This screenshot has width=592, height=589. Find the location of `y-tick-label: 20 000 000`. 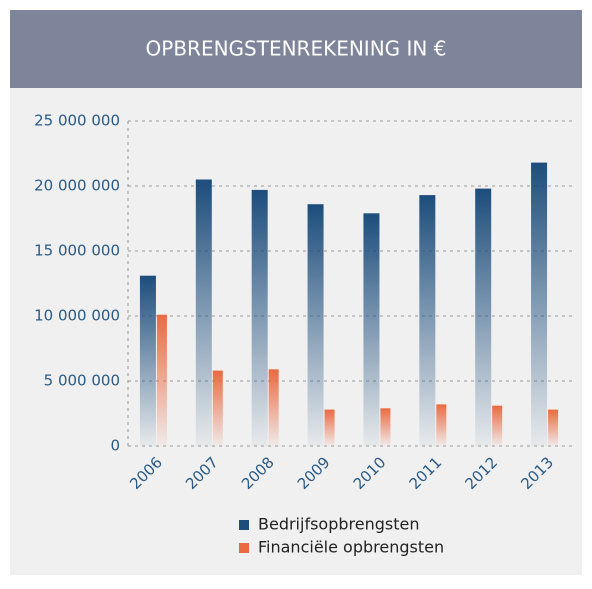

y-tick-label: 20 000 000 is located at coordinates (77, 186).